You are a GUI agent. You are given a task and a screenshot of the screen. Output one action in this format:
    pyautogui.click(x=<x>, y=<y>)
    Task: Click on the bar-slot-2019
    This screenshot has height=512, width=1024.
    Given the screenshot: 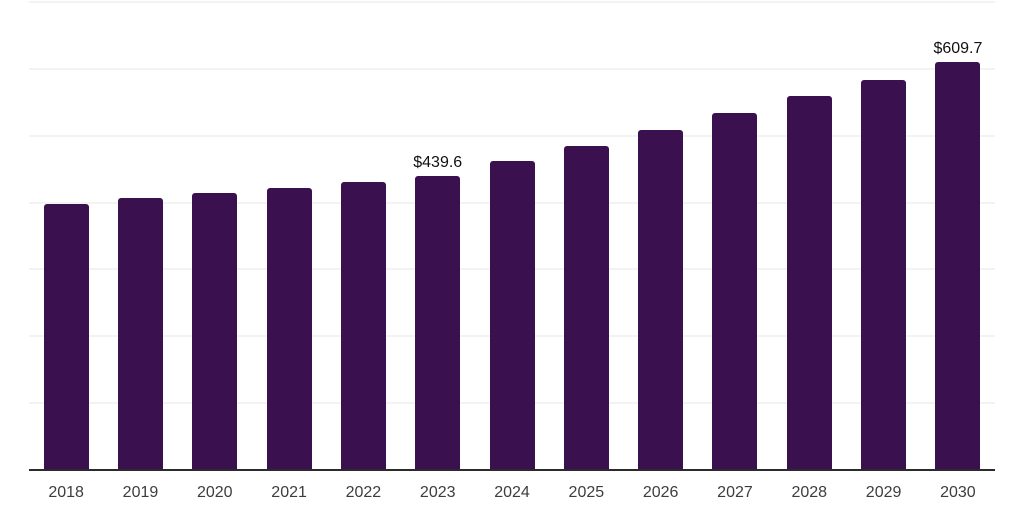 What is the action you would take?
    pyautogui.click(x=140, y=236)
    